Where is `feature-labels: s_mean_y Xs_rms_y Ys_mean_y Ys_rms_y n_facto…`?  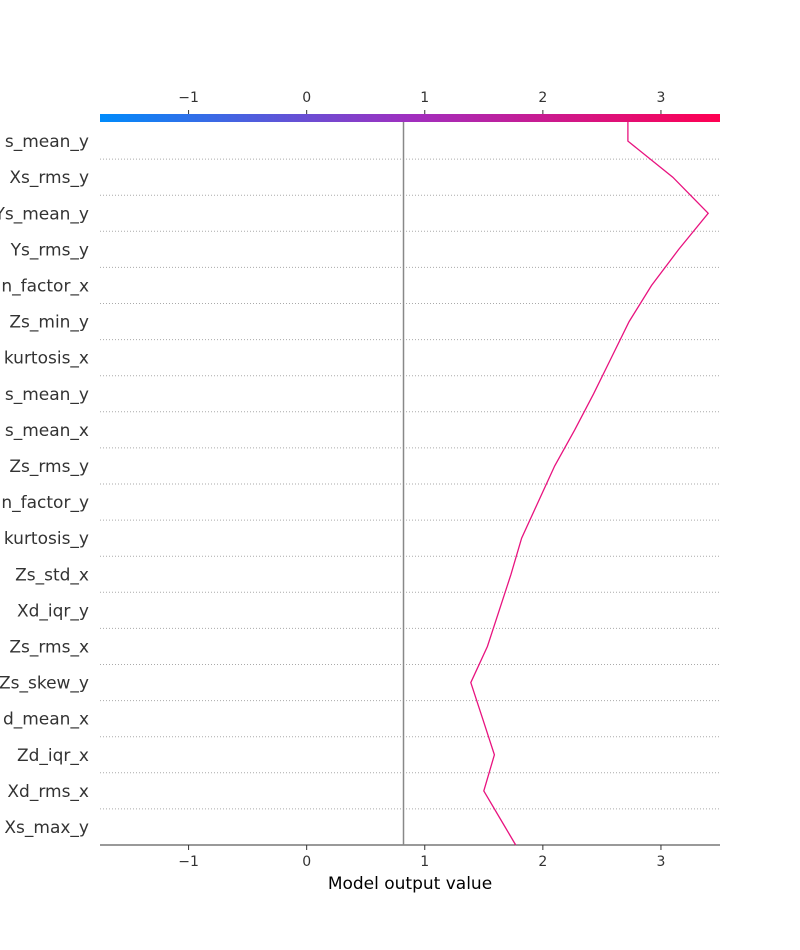 feature-labels: s_mean_y Xs_rms_y Ys_mean_y Ys_rms_y n_facto… is located at coordinates (44, 485).